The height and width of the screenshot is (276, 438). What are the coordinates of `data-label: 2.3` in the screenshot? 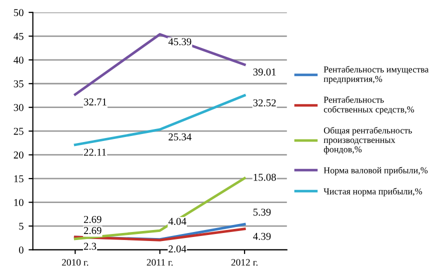 It's located at (90, 246).